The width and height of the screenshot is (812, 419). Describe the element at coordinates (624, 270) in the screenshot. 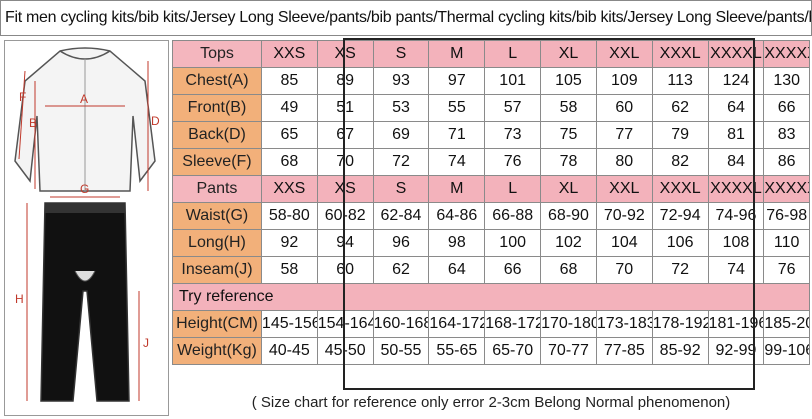

I see `table-cell: 70` at that location.